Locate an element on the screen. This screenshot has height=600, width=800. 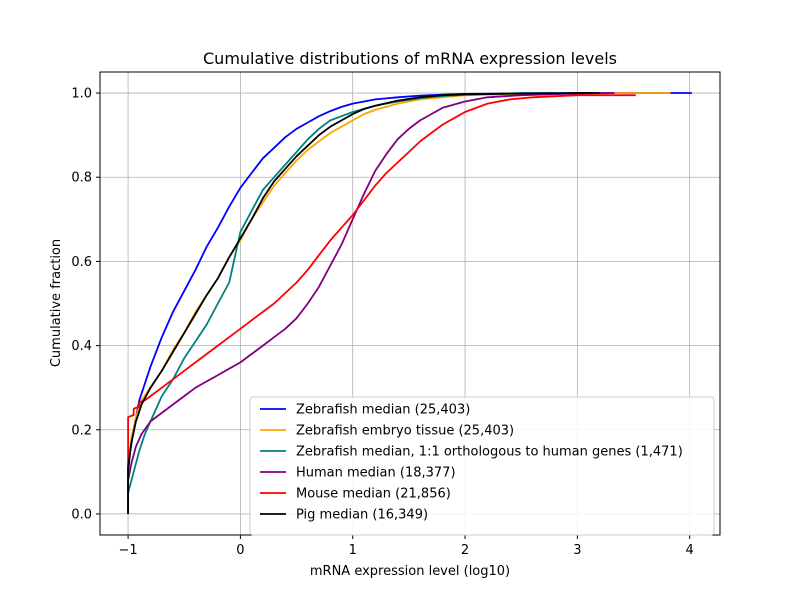
legend-label-3: Human median (18,377) is located at coordinates (376, 473).